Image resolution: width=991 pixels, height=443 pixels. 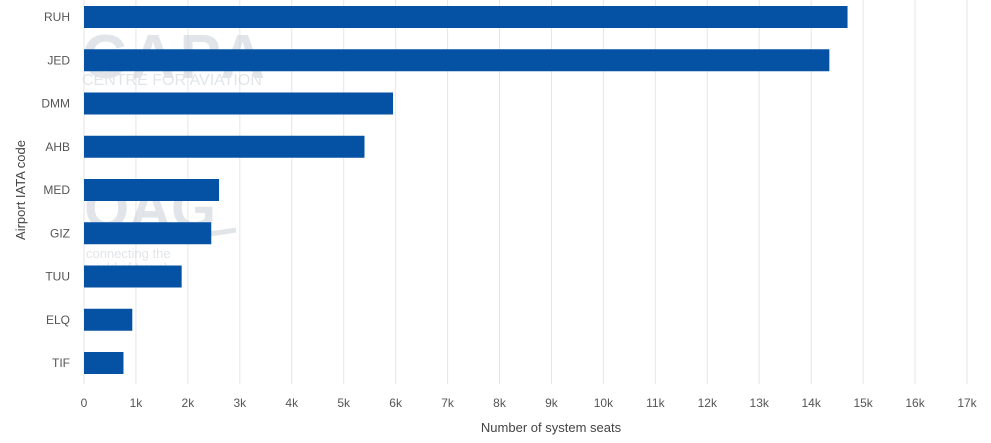 What do you see at coordinates (466, 17) in the screenshot?
I see `bar-ruh` at bounding box center [466, 17].